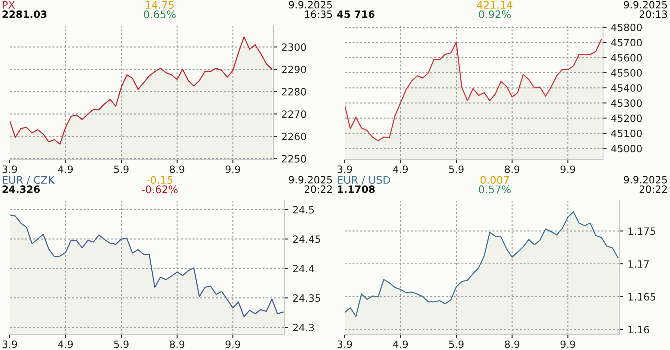  I want to click on y-tick-label: 2250, so click(294, 159).